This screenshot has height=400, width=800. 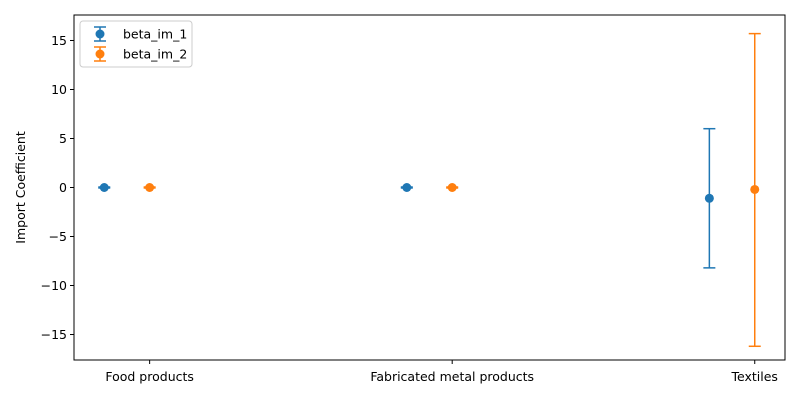 What do you see at coordinates (54, 285) in the screenshot?
I see `y-tick-label: −10` at bounding box center [54, 285].